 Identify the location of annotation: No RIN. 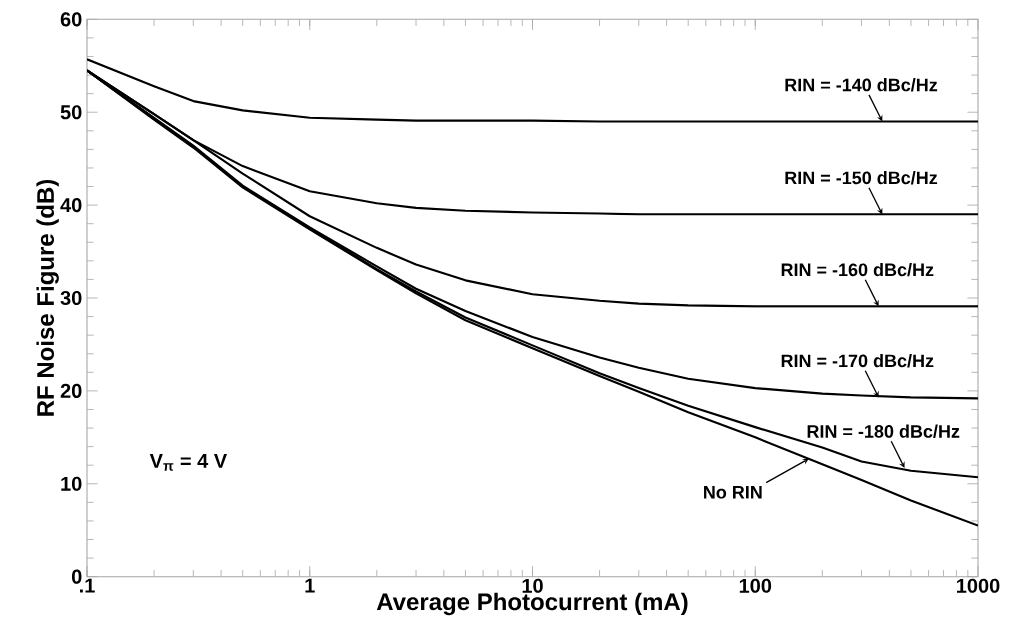
(733, 492).